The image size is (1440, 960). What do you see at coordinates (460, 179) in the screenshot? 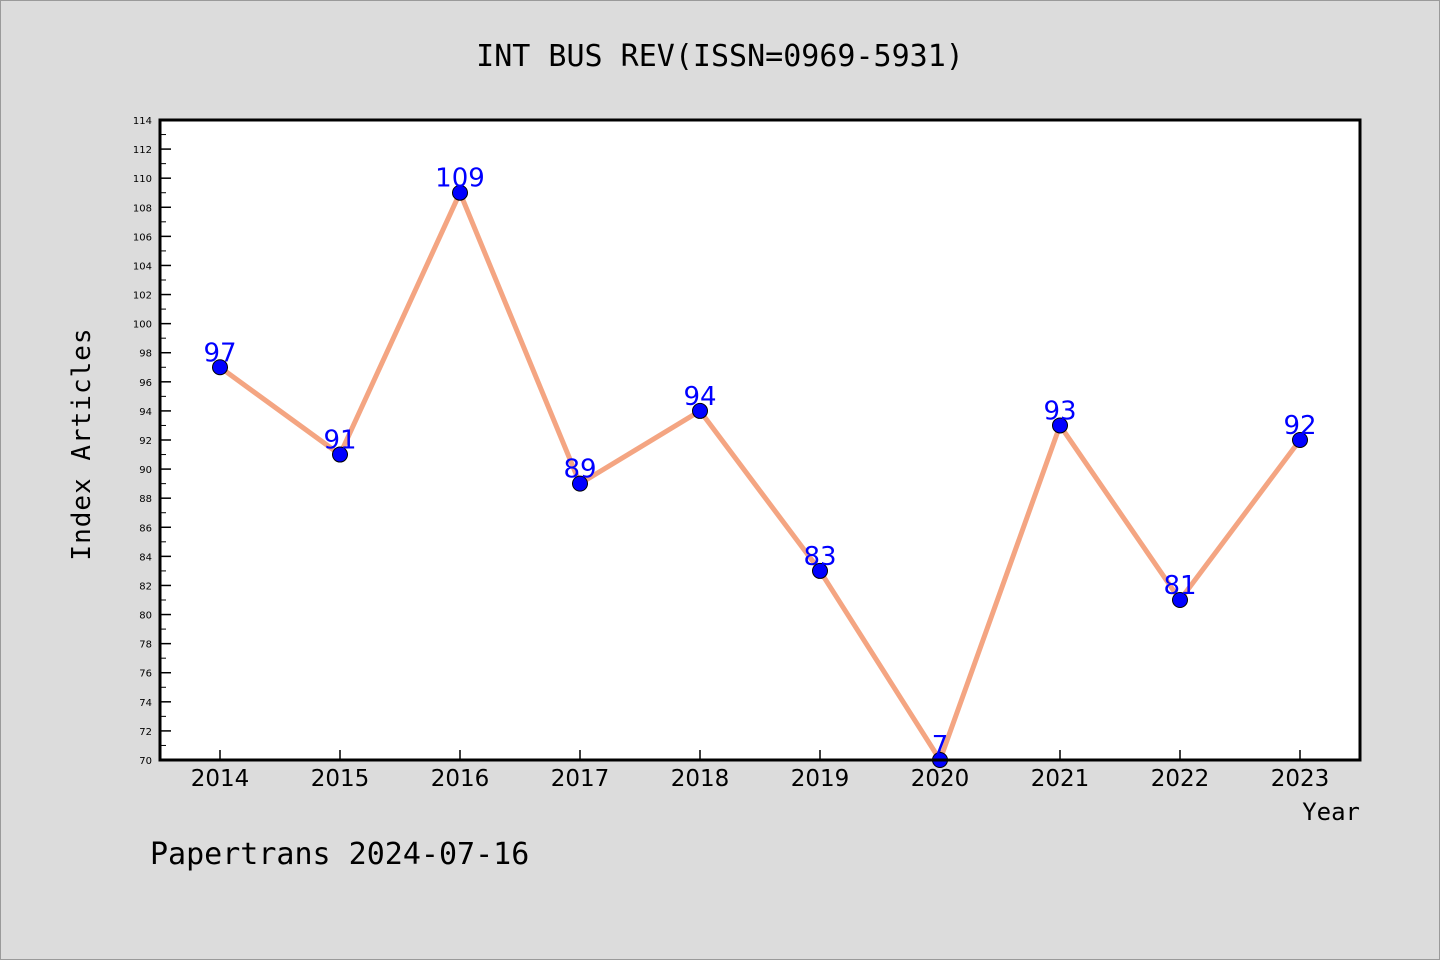
I see `data-point-label: 109` at bounding box center [460, 179].